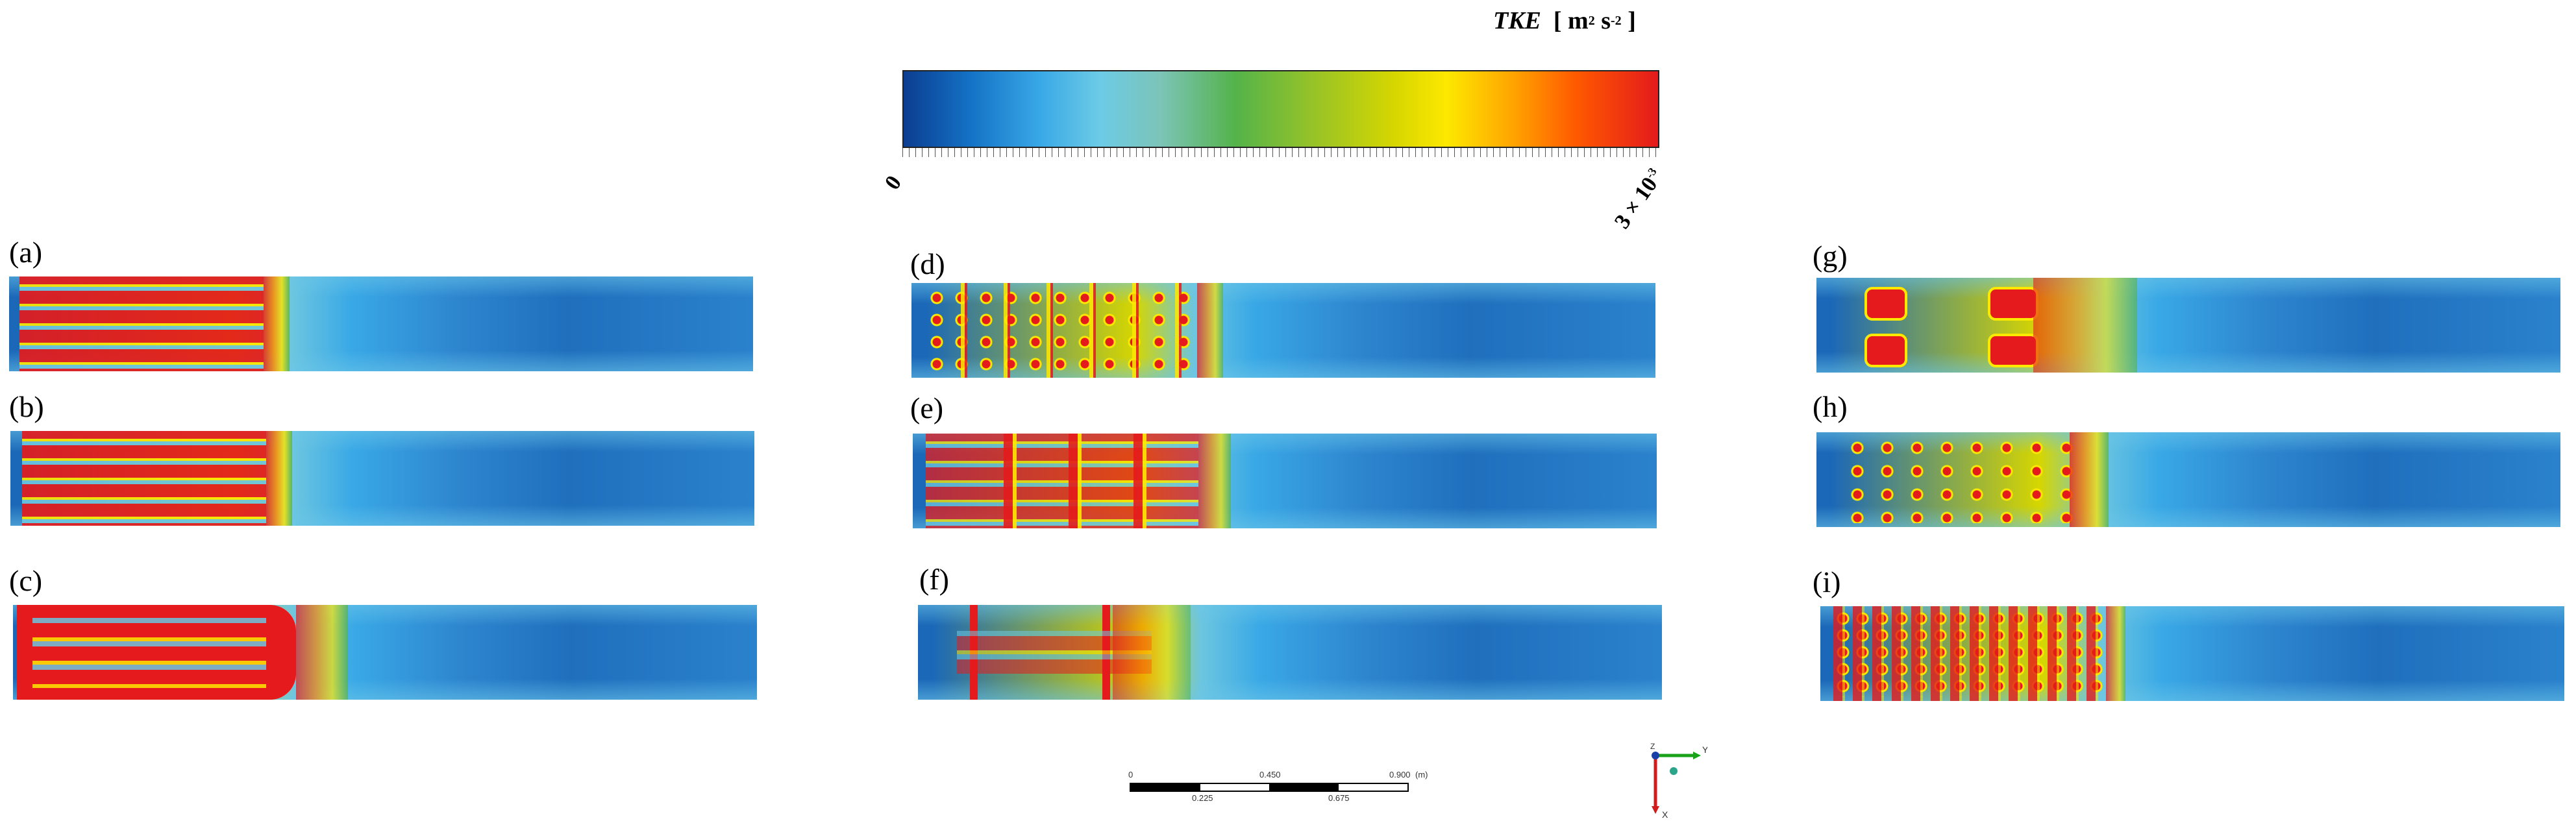 The height and width of the screenshot is (823, 2576). Describe the element at coordinates (2188, 325) in the screenshot. I see `tke-panel-g` at that location.